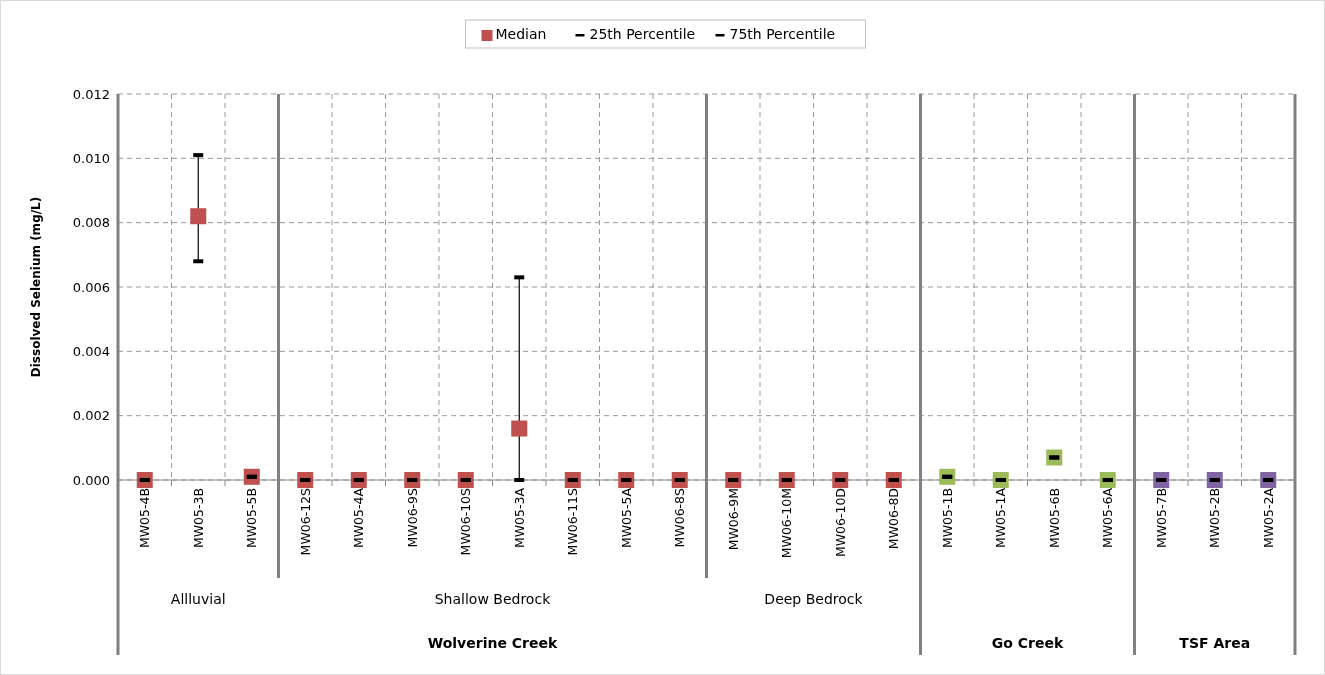 The width and height of the screenshot is (1325, 675). What do you see at coordinates (894, 519) in the screenshot?
I see `x-tick-label: MW06-8D` at bounding box center [894, 519].